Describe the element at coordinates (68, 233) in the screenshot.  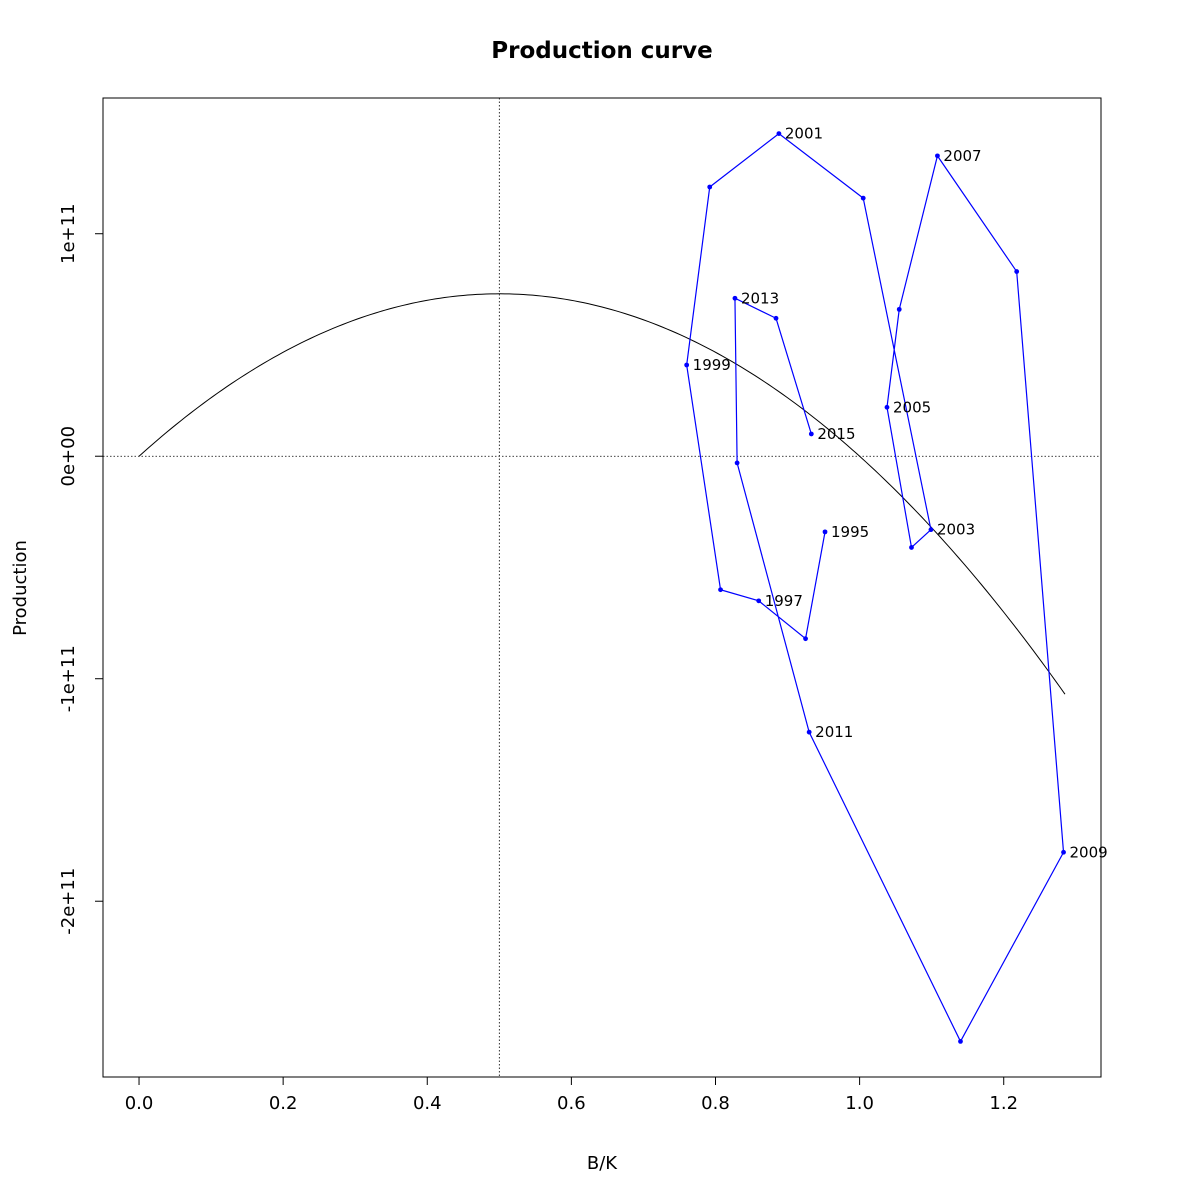
I see `y-tick-label: 1e+11` at that location.